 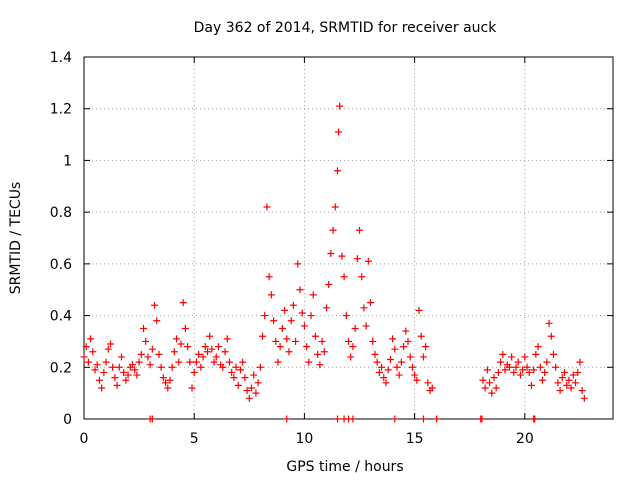 What do you see at coordinates (307, 439) in the screenshot?
I see `x-tick-labels: 0 5 10 15 20` at bounding box center [307, 439].